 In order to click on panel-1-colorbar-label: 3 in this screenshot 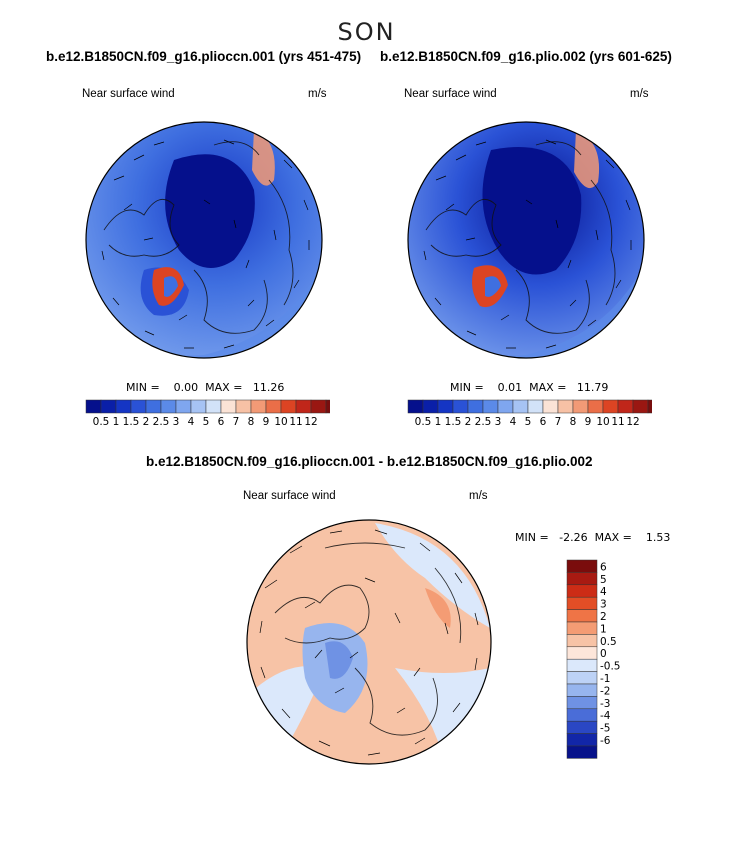, I will do `click(176, 422)`.